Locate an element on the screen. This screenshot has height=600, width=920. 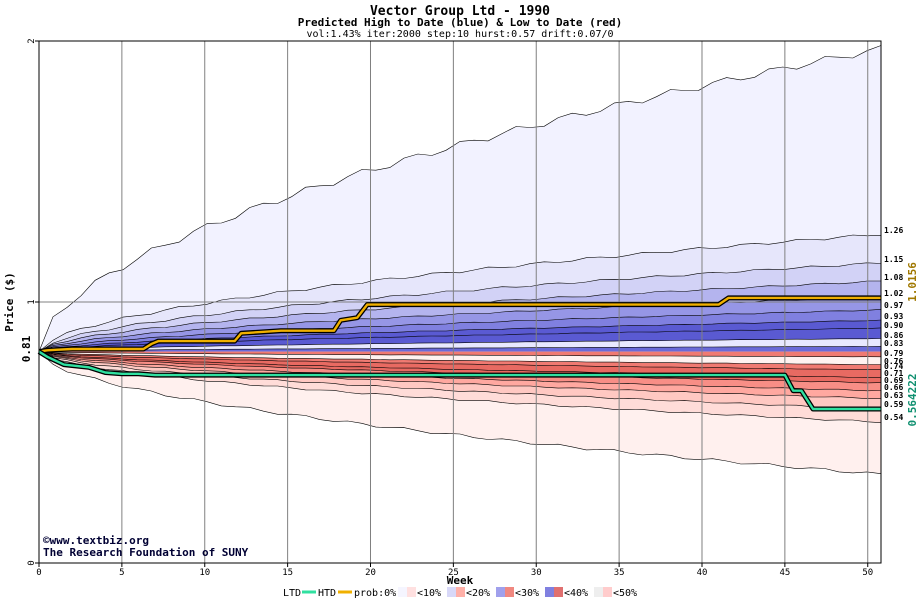
organization-text: The Research Foundation of SUNY is located at coordinates (146, 552).